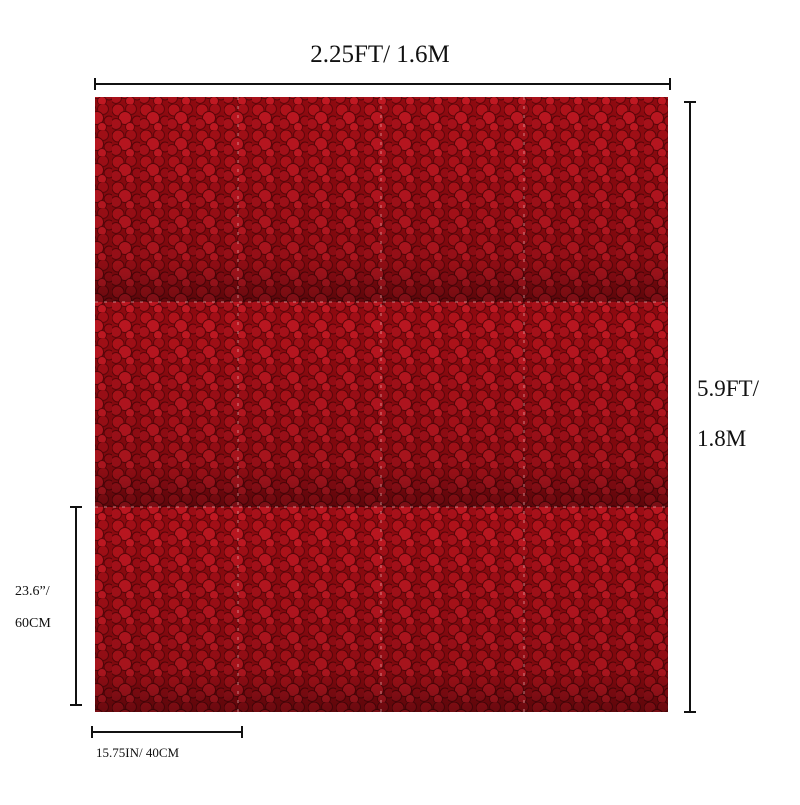  Describe the element at coordinates (722, 407) in the screenshot. I see `height-dimension: 5.9FT/ 1.8M` at that location.